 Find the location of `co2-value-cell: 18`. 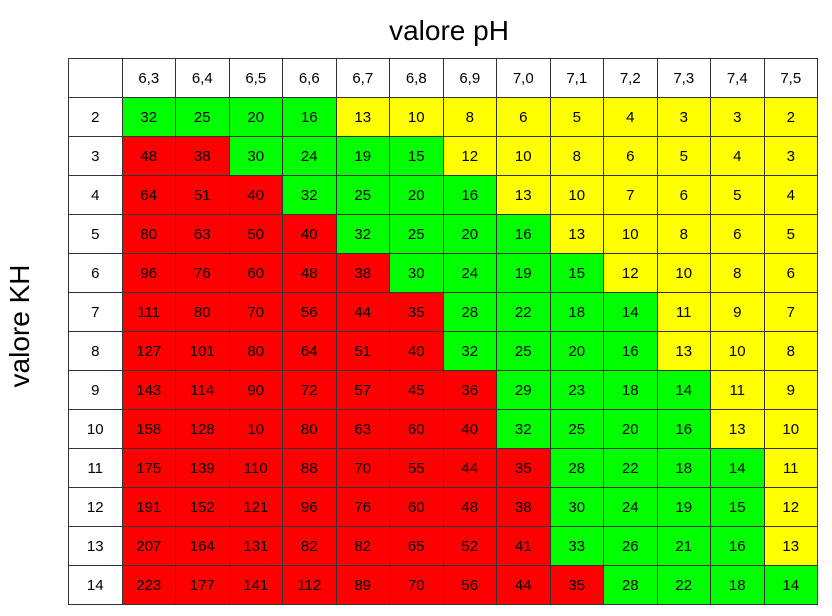

co2-value-cell: 18 is located at coordinates (683, 468).